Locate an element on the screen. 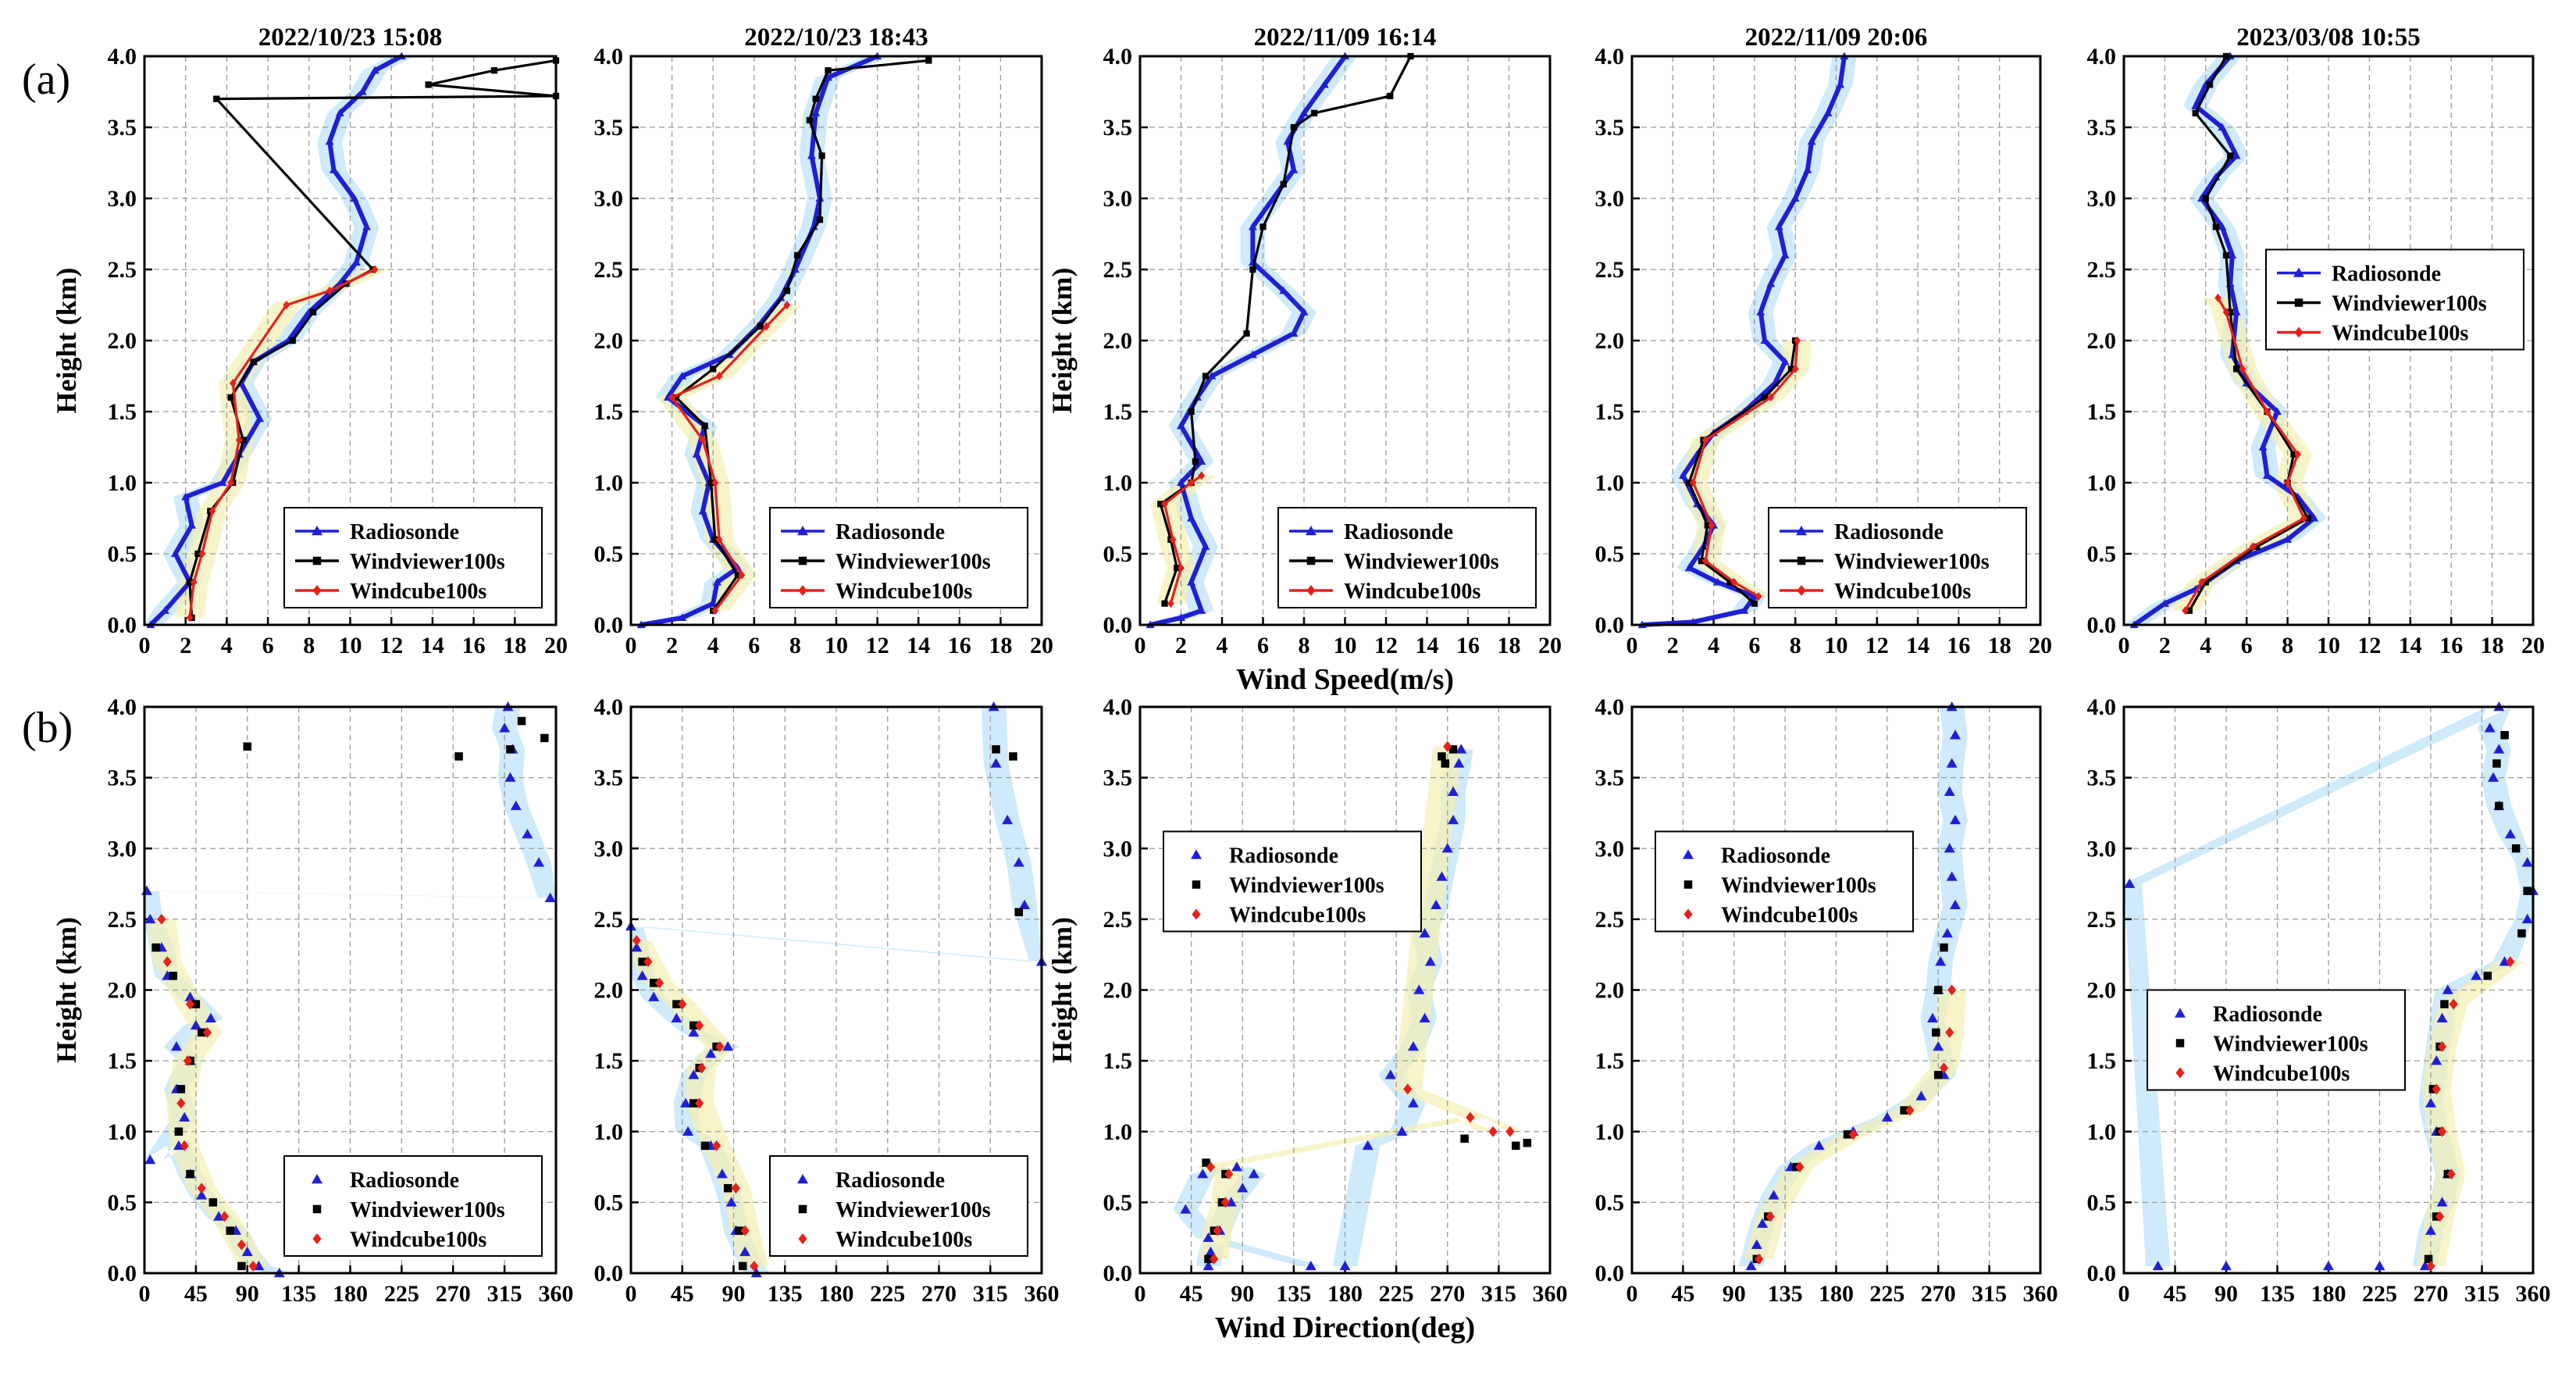  x-tick-label: 135 is located at coordinates (298, 1294).